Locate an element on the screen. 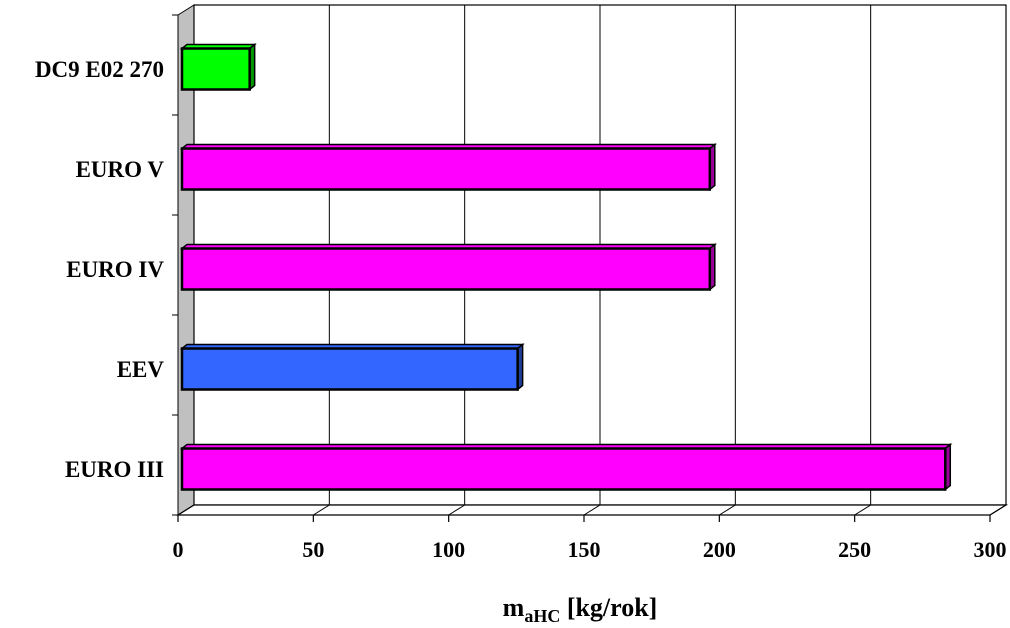 The width and height of the screenshot is (1010, 628). y-axis-labels: EURO III EEV EURO IV EURO V DC9 E02 270 is located at coordinates (106, 265).